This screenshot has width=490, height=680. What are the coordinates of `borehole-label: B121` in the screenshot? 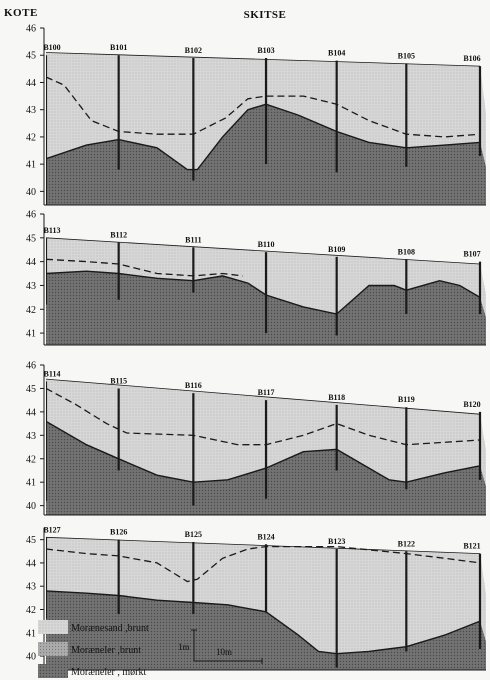 It's located at (471, 546).